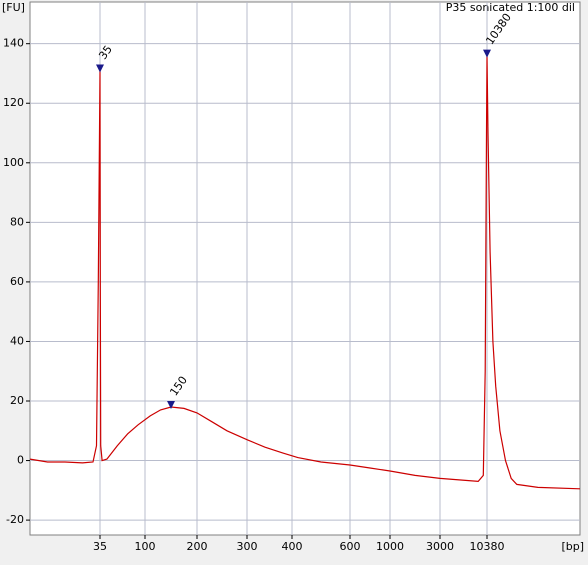 This screenshot has width=588, height=565. Describe the element at coordinates (13, 43) in the screenshot. I see `y-tick-label: 140` at that location.